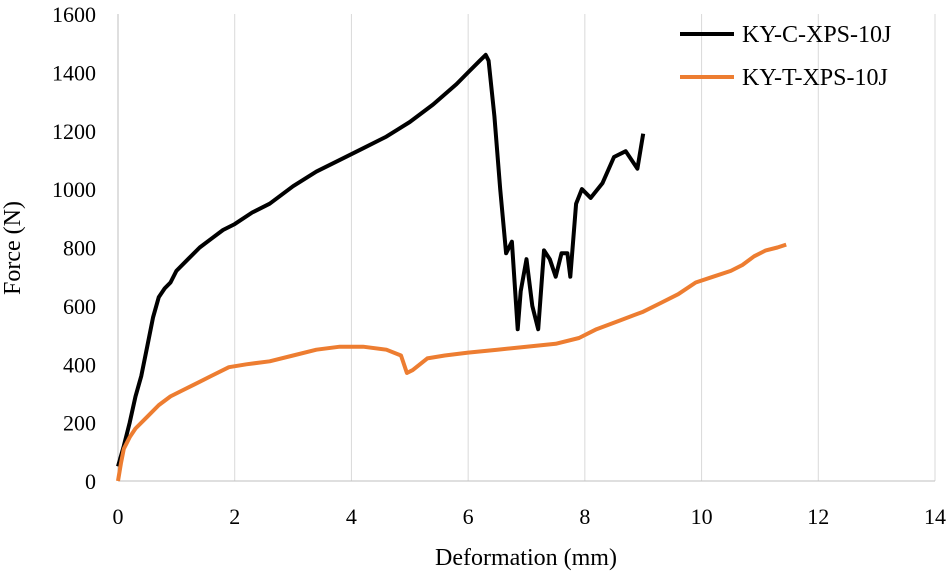  I want to click on y-tick-label: 0, so click(90, 481).